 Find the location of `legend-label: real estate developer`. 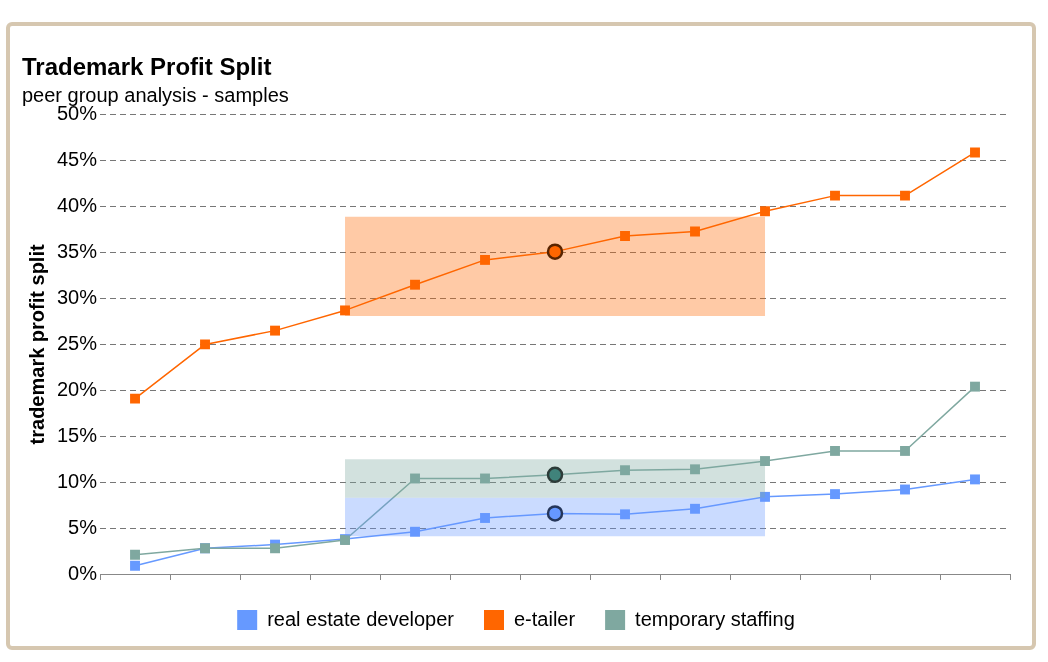

legend-label: real estate developer is located at coordinates (361, 618).